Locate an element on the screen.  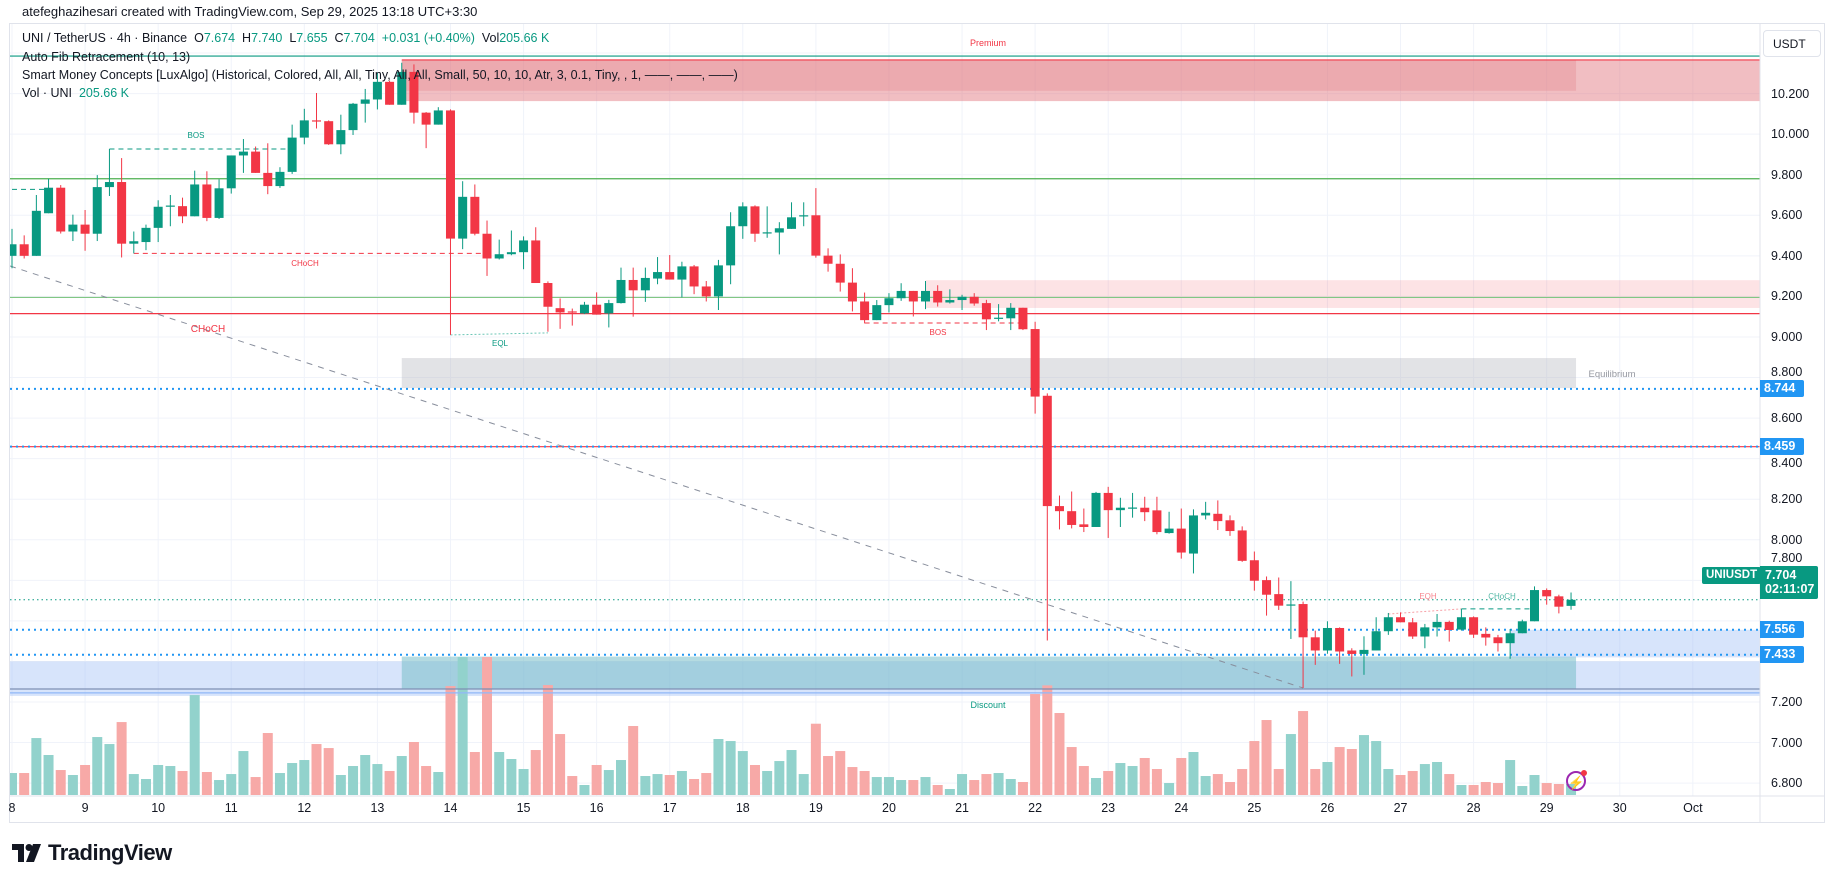
eqh-label: EQH is located at coordinates (1428, 596).